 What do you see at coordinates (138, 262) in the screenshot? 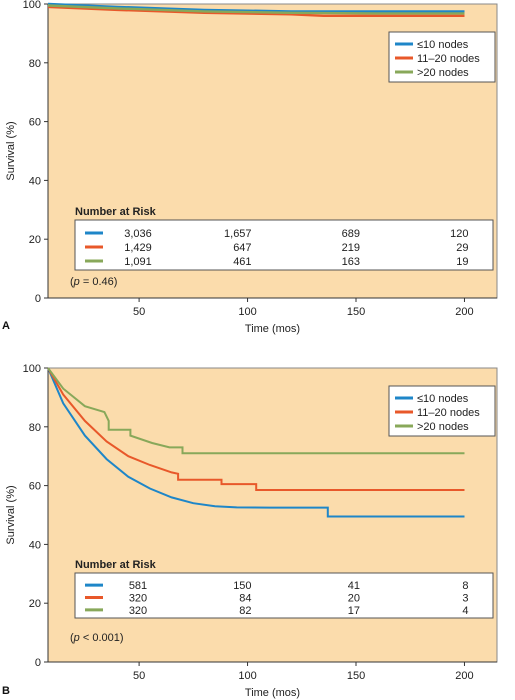
I see `risk-cell: 1,091` at bounding box center [138, 262].